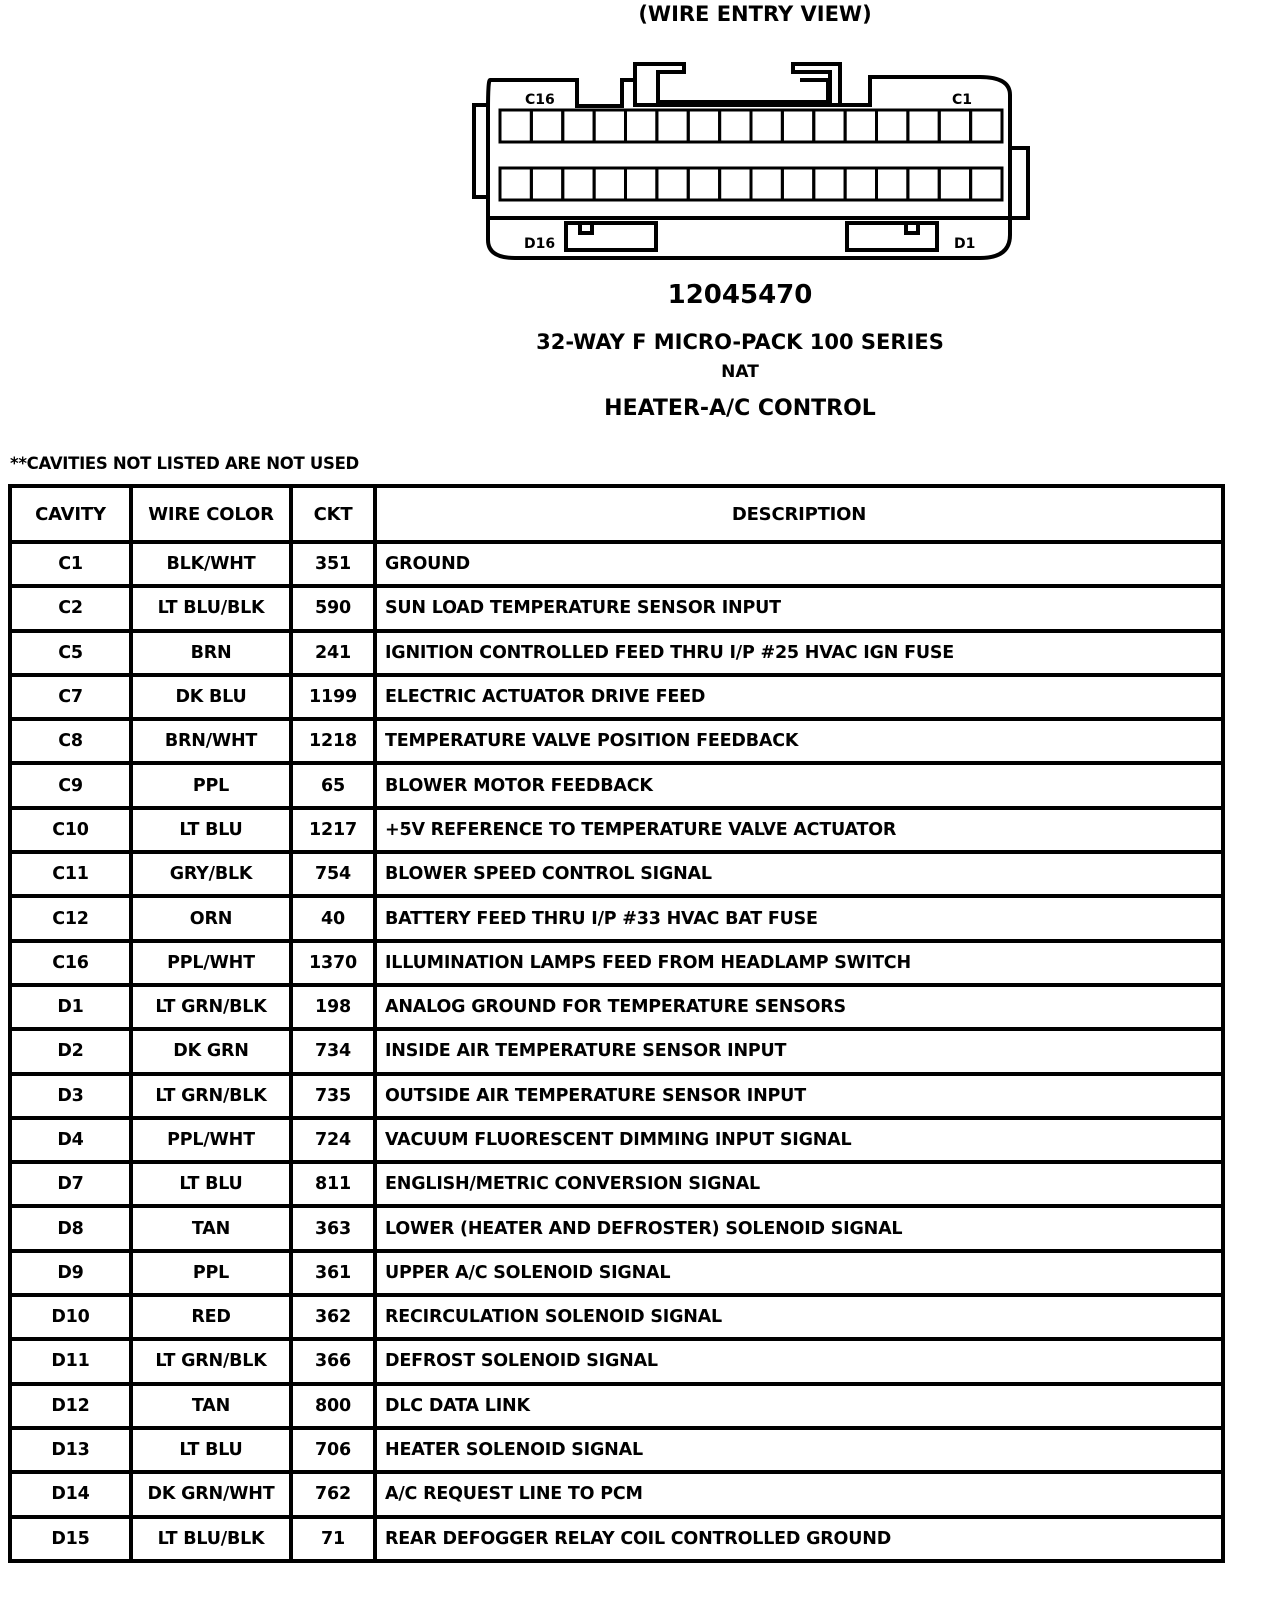 The width and height of the screenshot is (1280, 1620). I want to click on ckt-cell: 351, so click(335, 566).